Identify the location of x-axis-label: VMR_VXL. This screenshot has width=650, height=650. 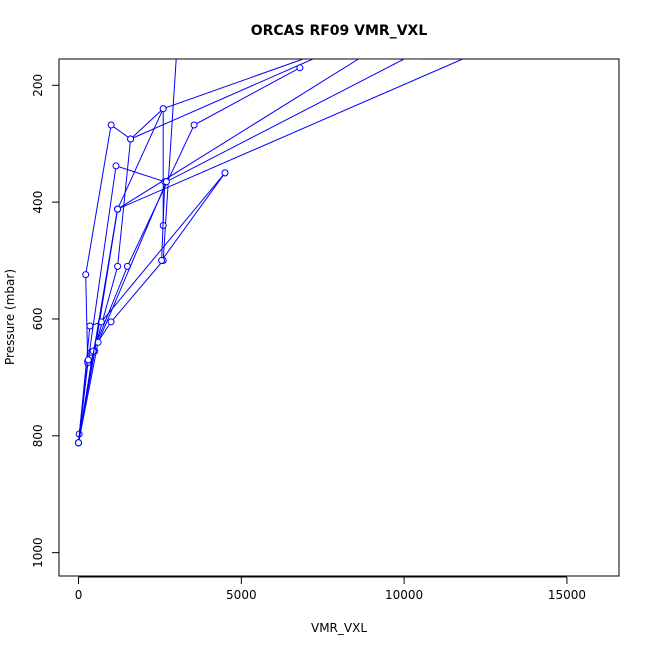
(339, 628).